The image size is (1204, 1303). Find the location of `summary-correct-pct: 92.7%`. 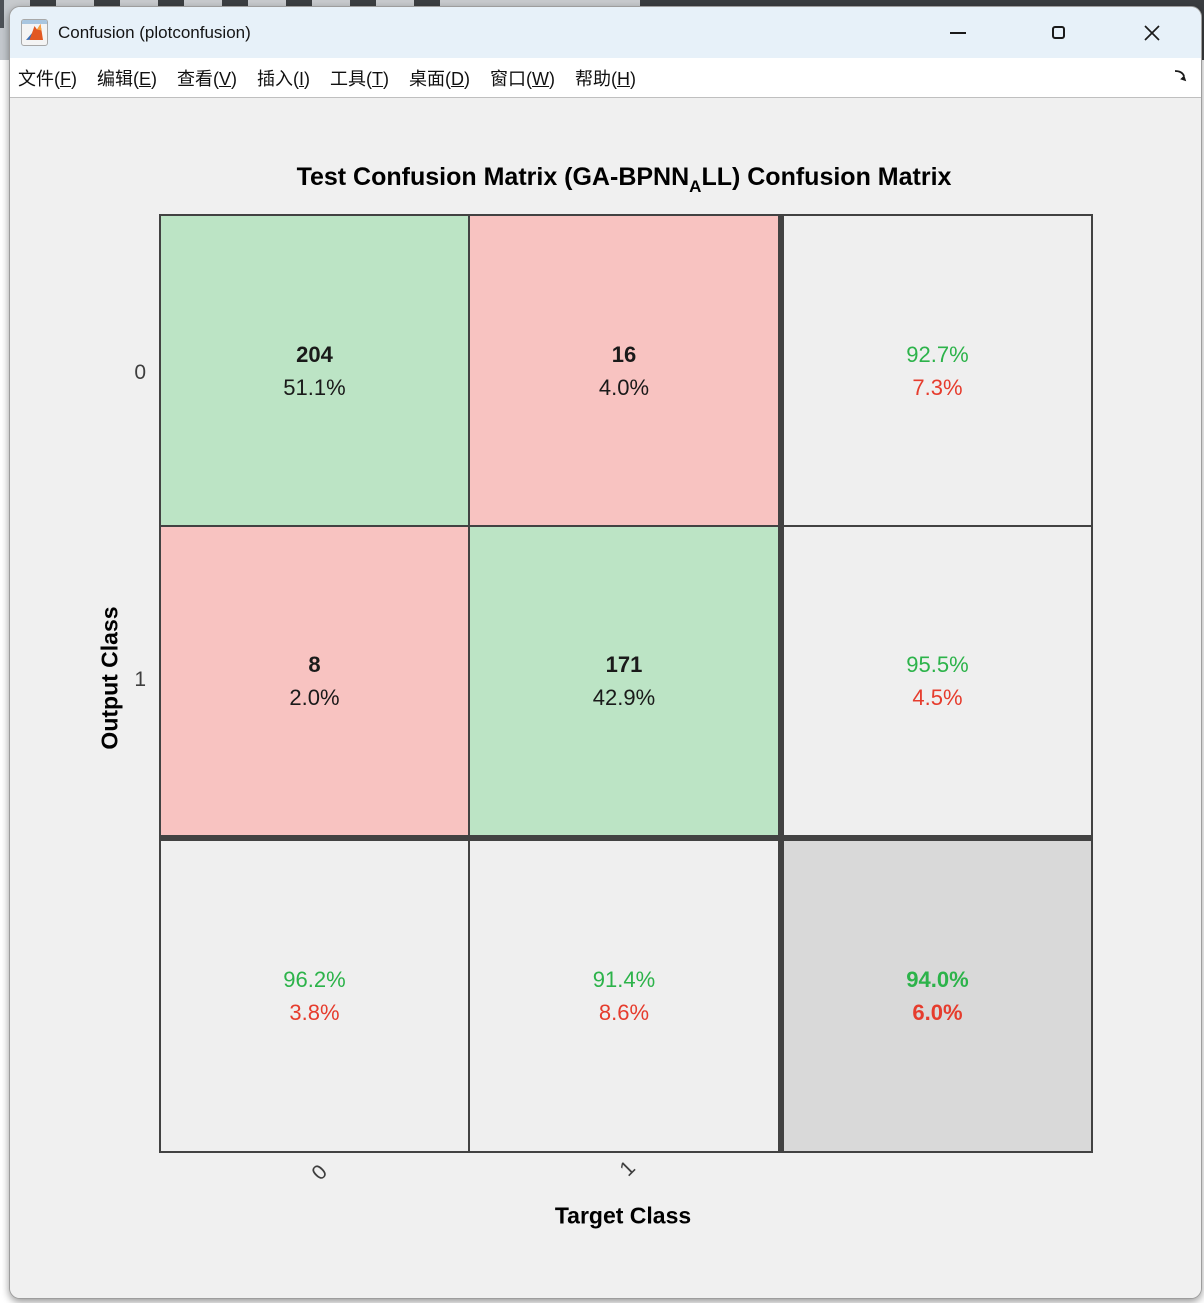

summary-correct-pct: 92.7% is located at coordinates (937, 354).